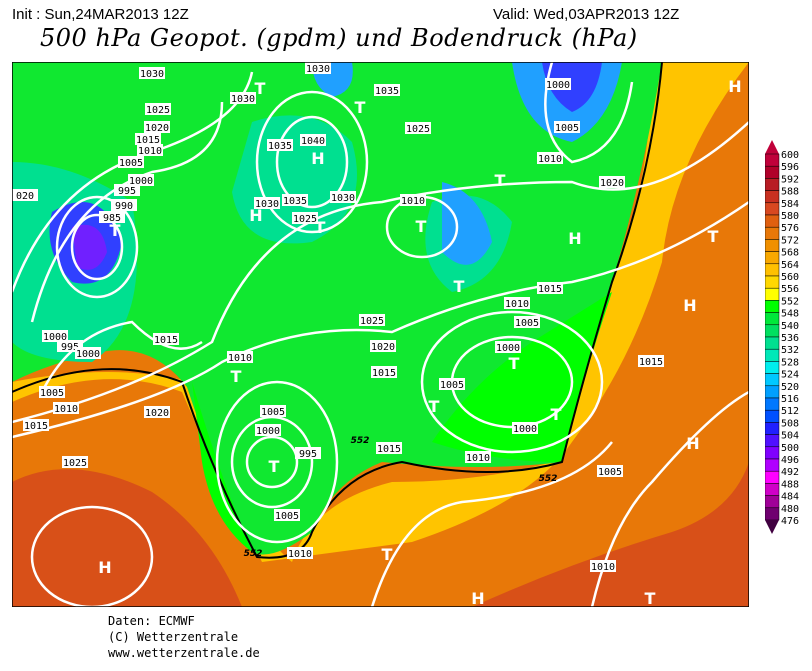 This screenshot has width=812, height=671. Describe the element at coordinates (790, 472) in the screenshot. I see `colorbar-label: 492` at that location.